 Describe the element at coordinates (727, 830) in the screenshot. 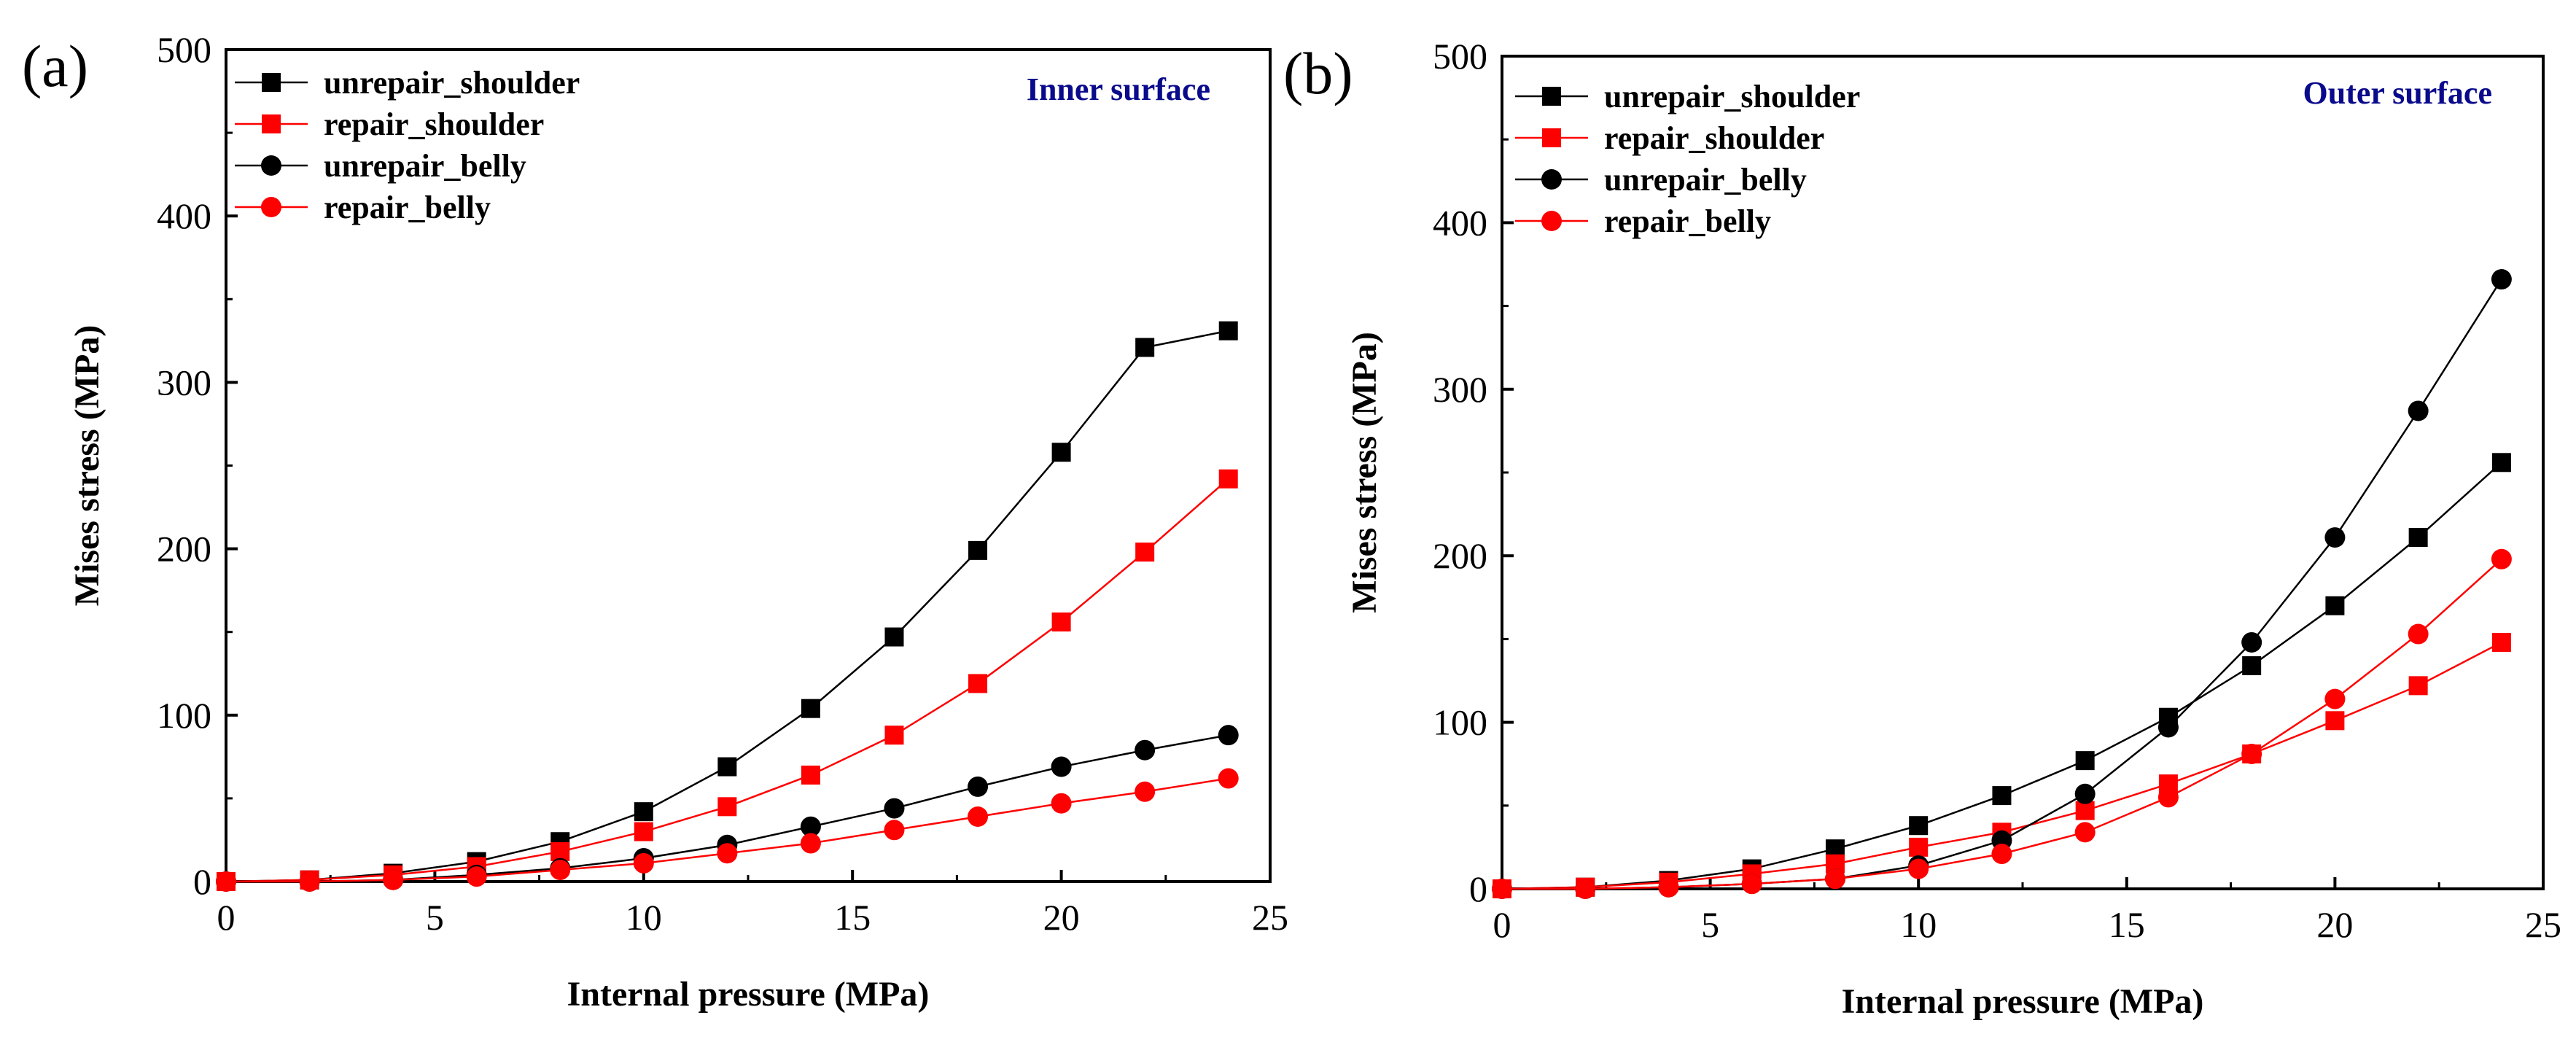

I see `series-line-repair_belly` at that location.